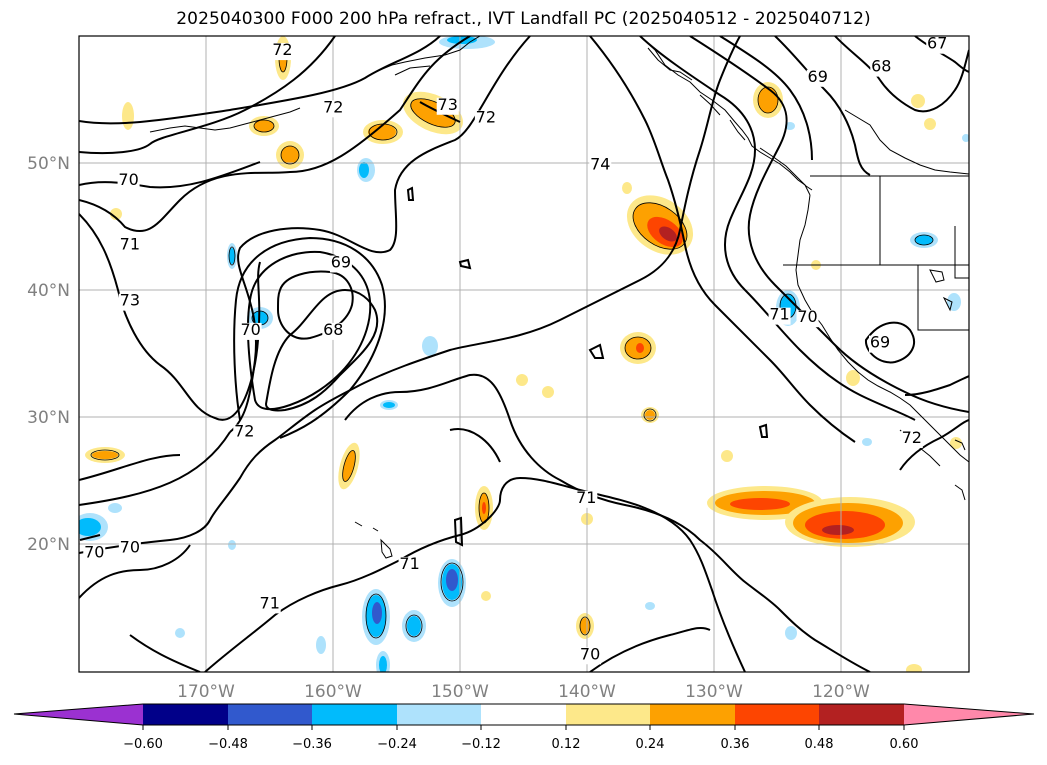 This screenshot has height=765, width=1047. What do you see at coordinates (228, 744) in the screenshot?
I see `colorbar-tick-label: −0.48` at bounding box center [228, 744].